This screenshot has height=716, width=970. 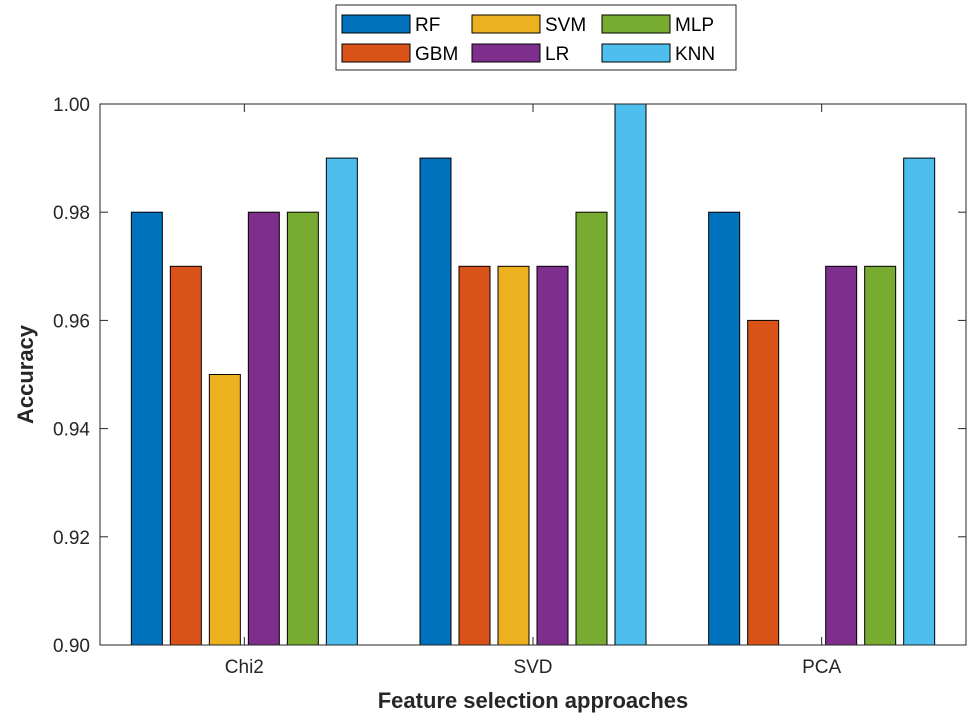 I want to click on legend-swatch-rf, so click(x=376, y=24).